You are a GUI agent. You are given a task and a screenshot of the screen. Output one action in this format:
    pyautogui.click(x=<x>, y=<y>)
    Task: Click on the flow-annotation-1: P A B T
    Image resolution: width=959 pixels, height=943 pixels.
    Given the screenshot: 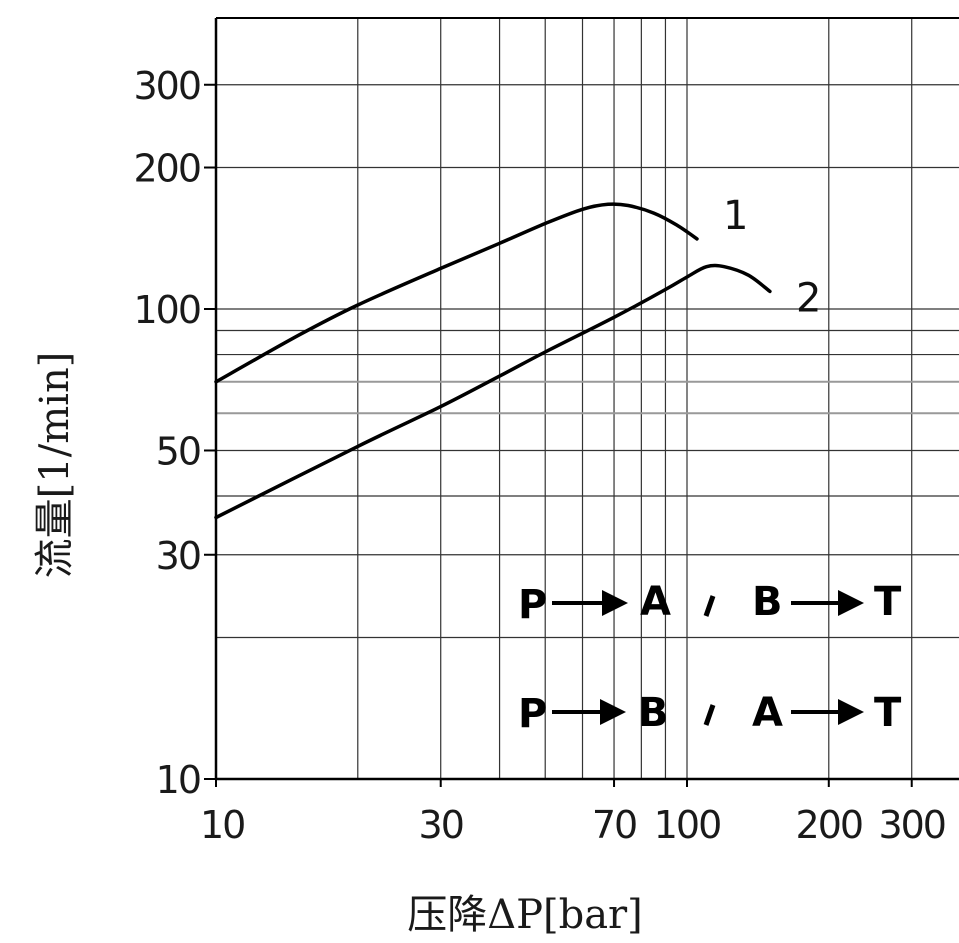 What is the action you would take?
    pyautogui.click(x=710, y=603)
    